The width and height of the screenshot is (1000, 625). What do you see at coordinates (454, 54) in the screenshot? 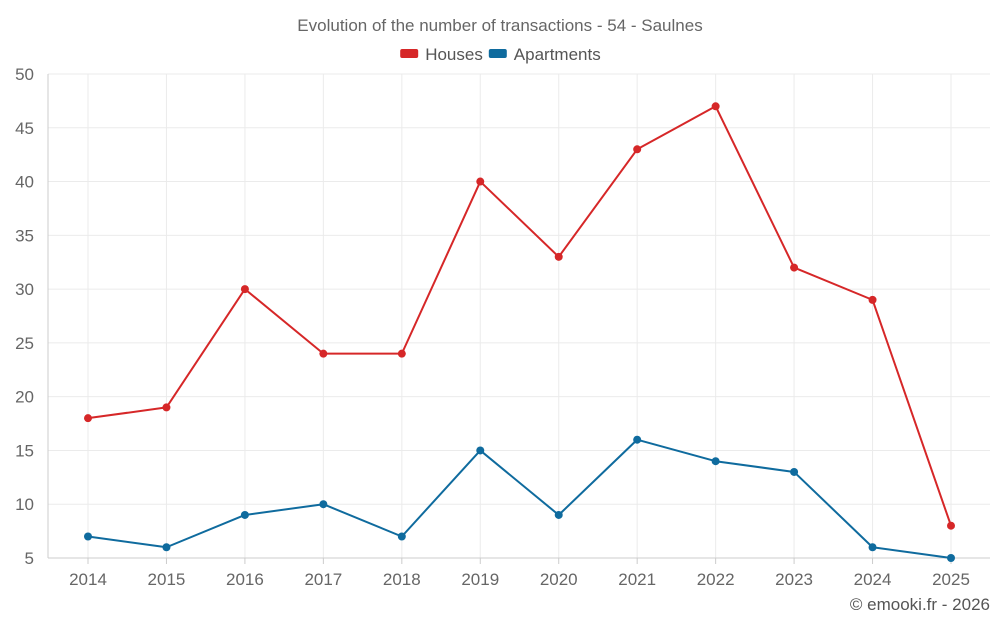
I see `legend-label-houses: Houses` at bounding box center [454, 54].